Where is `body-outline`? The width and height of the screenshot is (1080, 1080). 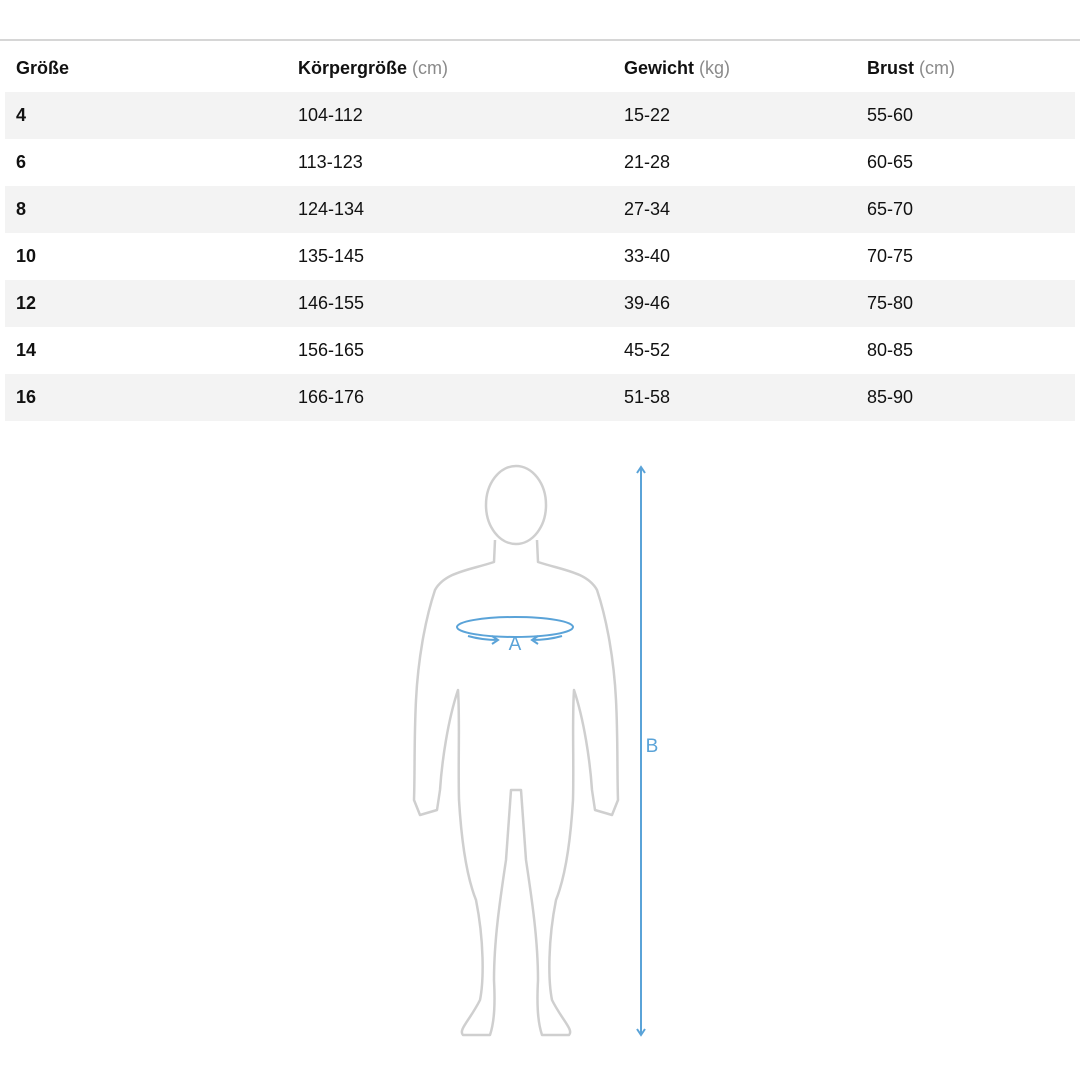 body-outline is located at coordinates (516, 750).